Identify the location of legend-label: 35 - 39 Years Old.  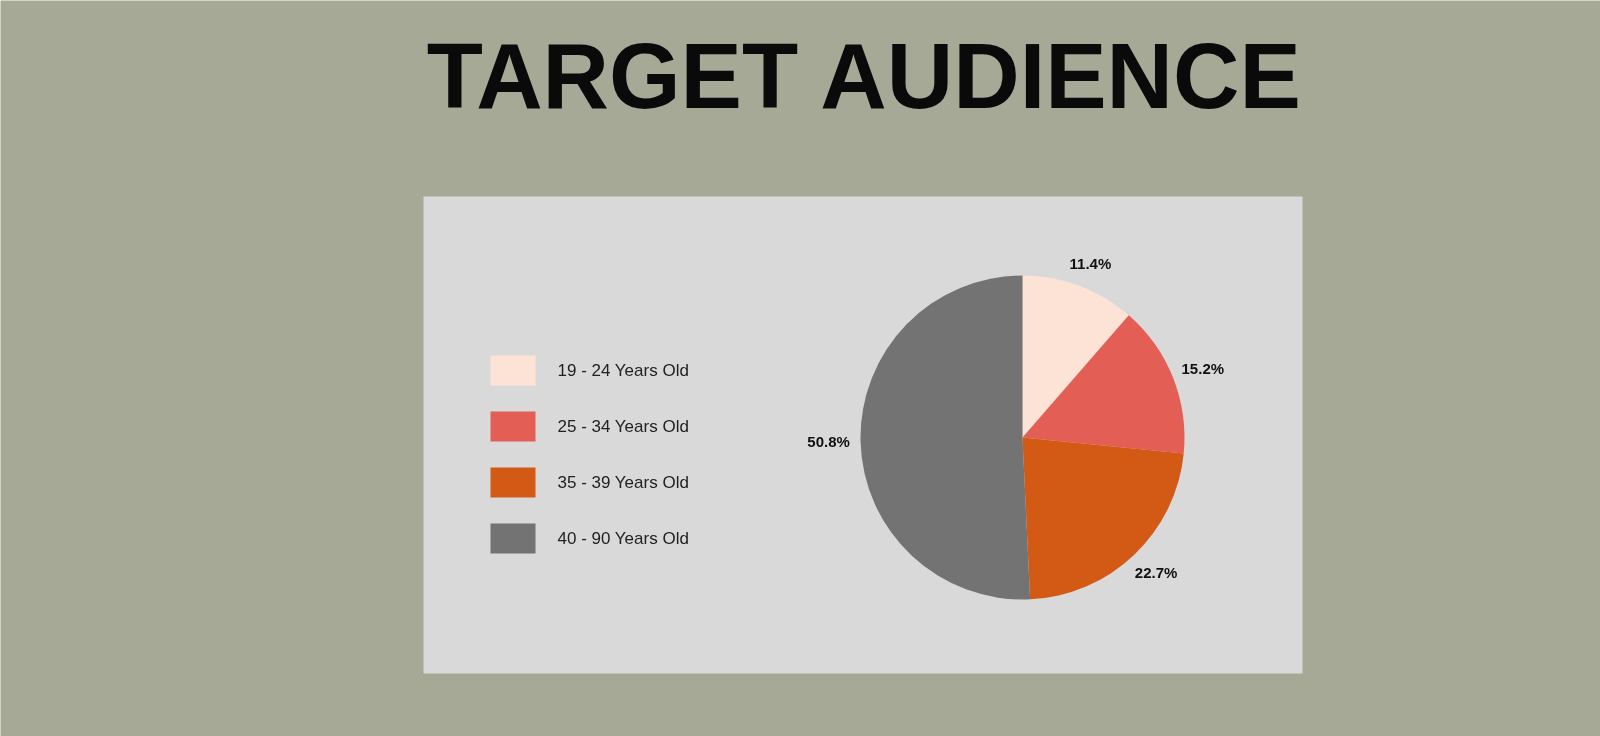
(623, 482).